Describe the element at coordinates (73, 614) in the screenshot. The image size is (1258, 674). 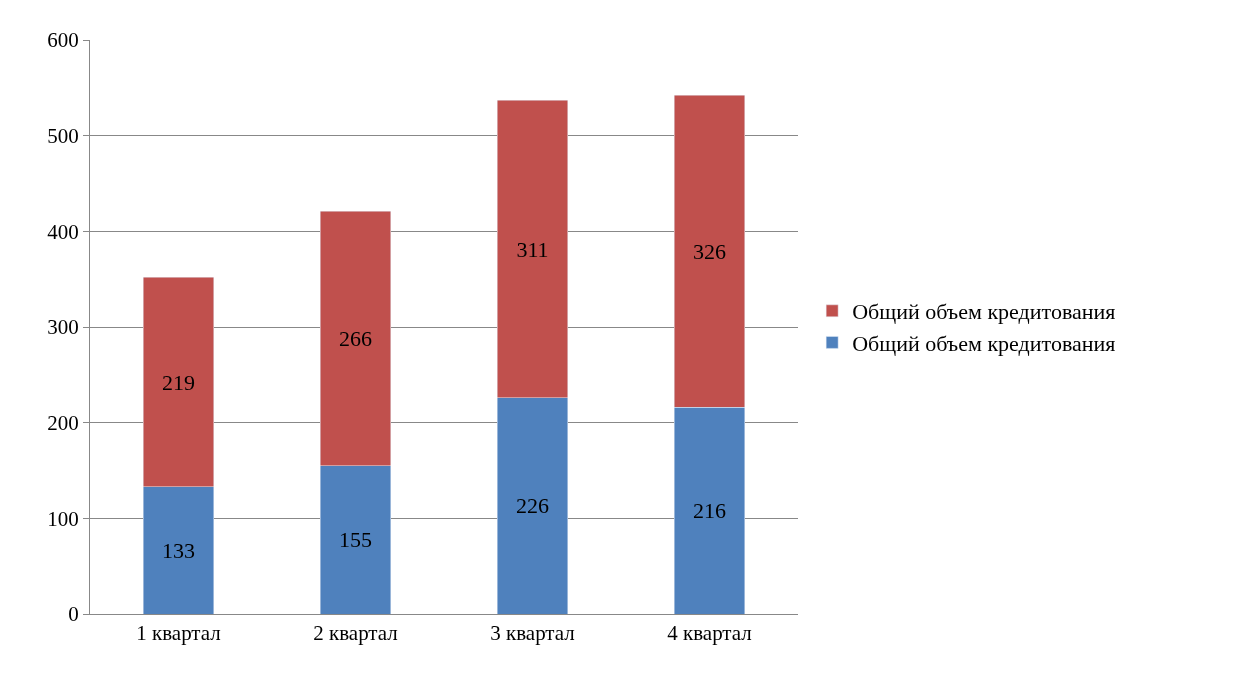
I see `y-tick-label: 0` at that location.